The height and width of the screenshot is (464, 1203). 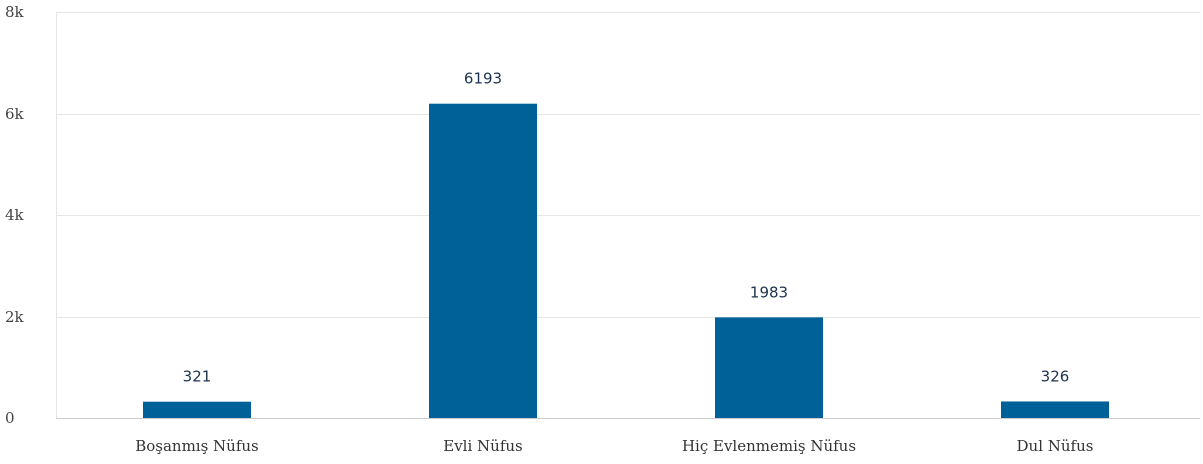 What do you see at coordinates (10, 418) in the screenshot?
I see `y-tick-label: 0` at bounding box center [10, 418].